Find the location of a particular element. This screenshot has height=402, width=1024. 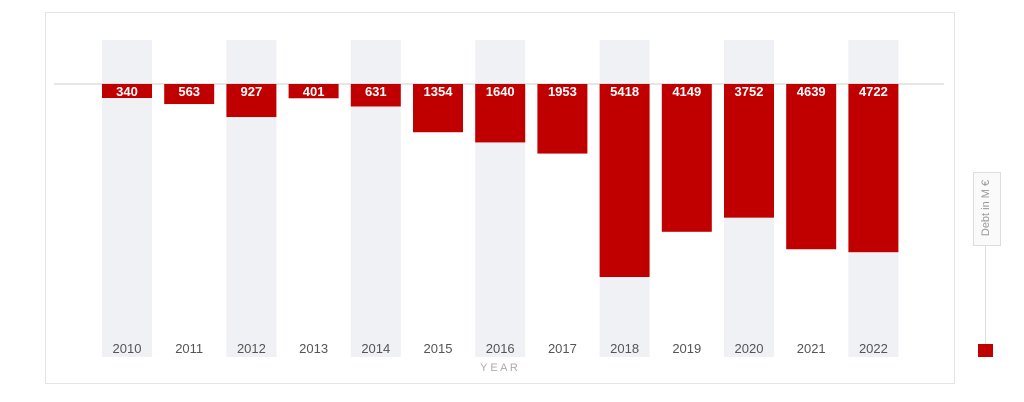

x-axis-title: Y E A R is located at coordinates (499, 368).